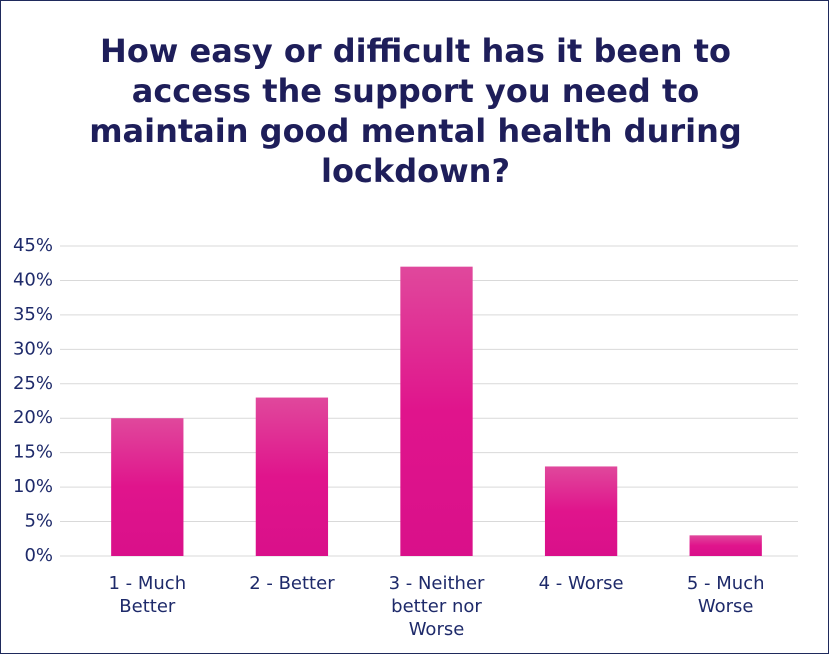 Image resolution: width=829 pixels, height=654 pixels. What do you see at coordinates (33, 486) in the screenshot?
I see `y-tick-label: 10%` at bounding box center [33, 486].